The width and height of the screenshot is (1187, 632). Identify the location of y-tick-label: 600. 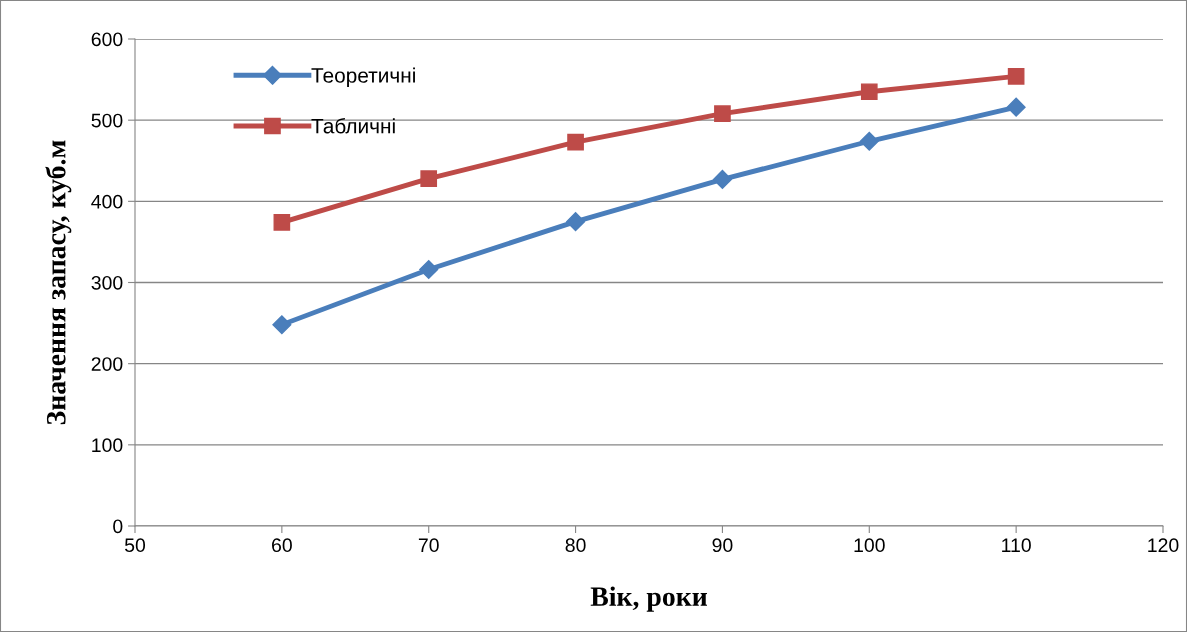
(107, 39).